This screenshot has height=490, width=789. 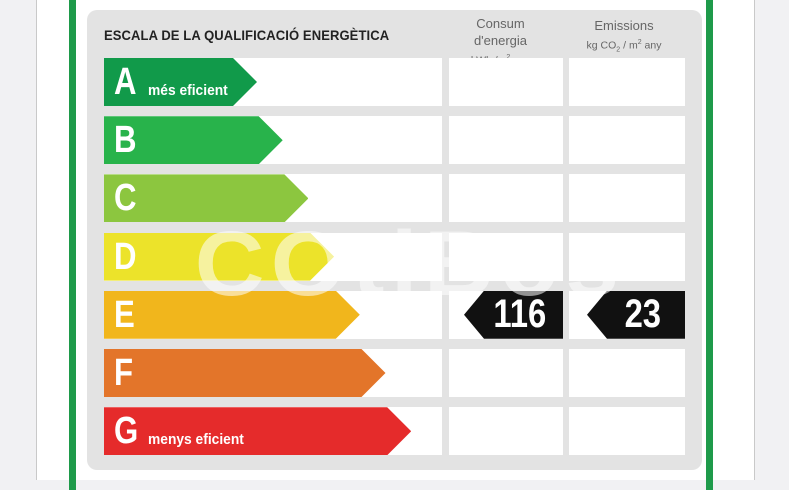 I want to click on rating-letter: D, so click(x=125, y=256).